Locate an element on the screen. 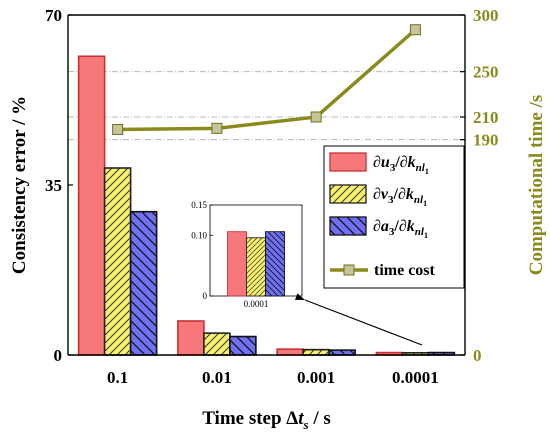  x-tick-label-0.0001: 0.0001 is located at coordinates (415, 377).